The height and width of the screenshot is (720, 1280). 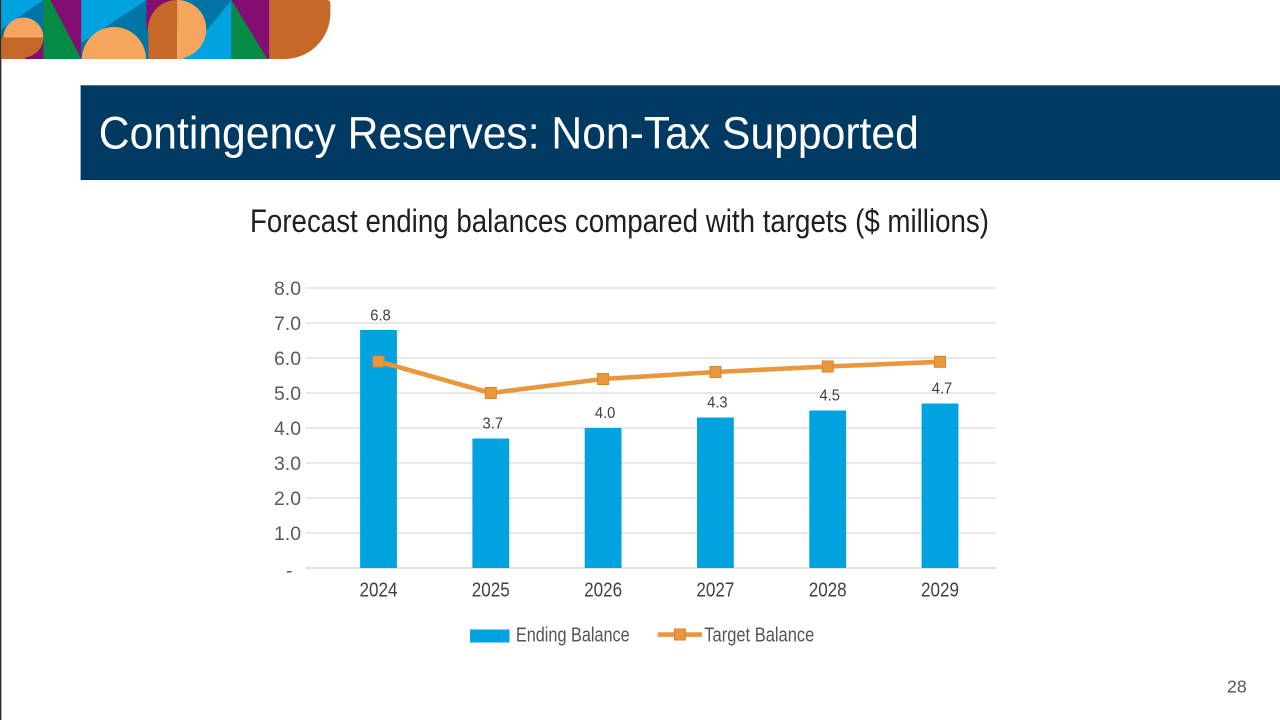 I want to click on svg-text: 28, so click(x=1237, y=687).